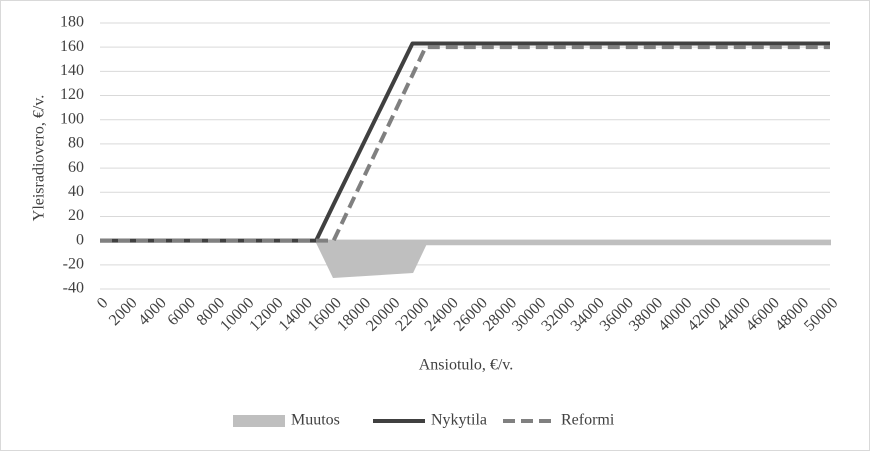 This screenshot has height=451, width=870. I want to click on area, so click(465, 258).